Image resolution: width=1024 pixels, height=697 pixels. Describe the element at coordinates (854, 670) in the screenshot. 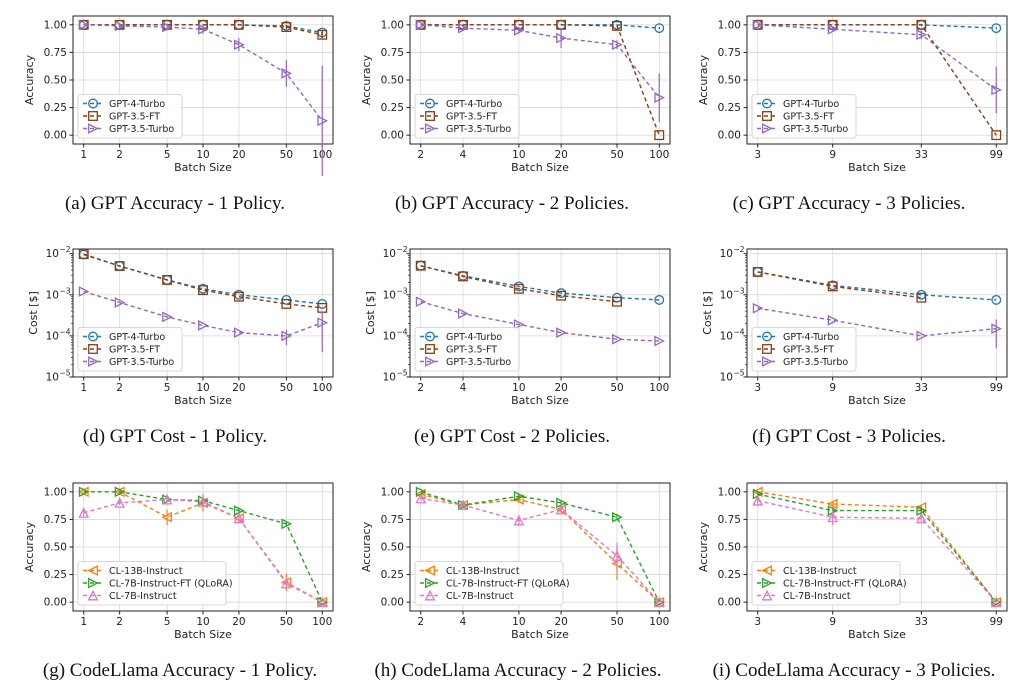

I see `caption-i: (i) CodeLlama Accuracy - 3 Policies.` at that location.